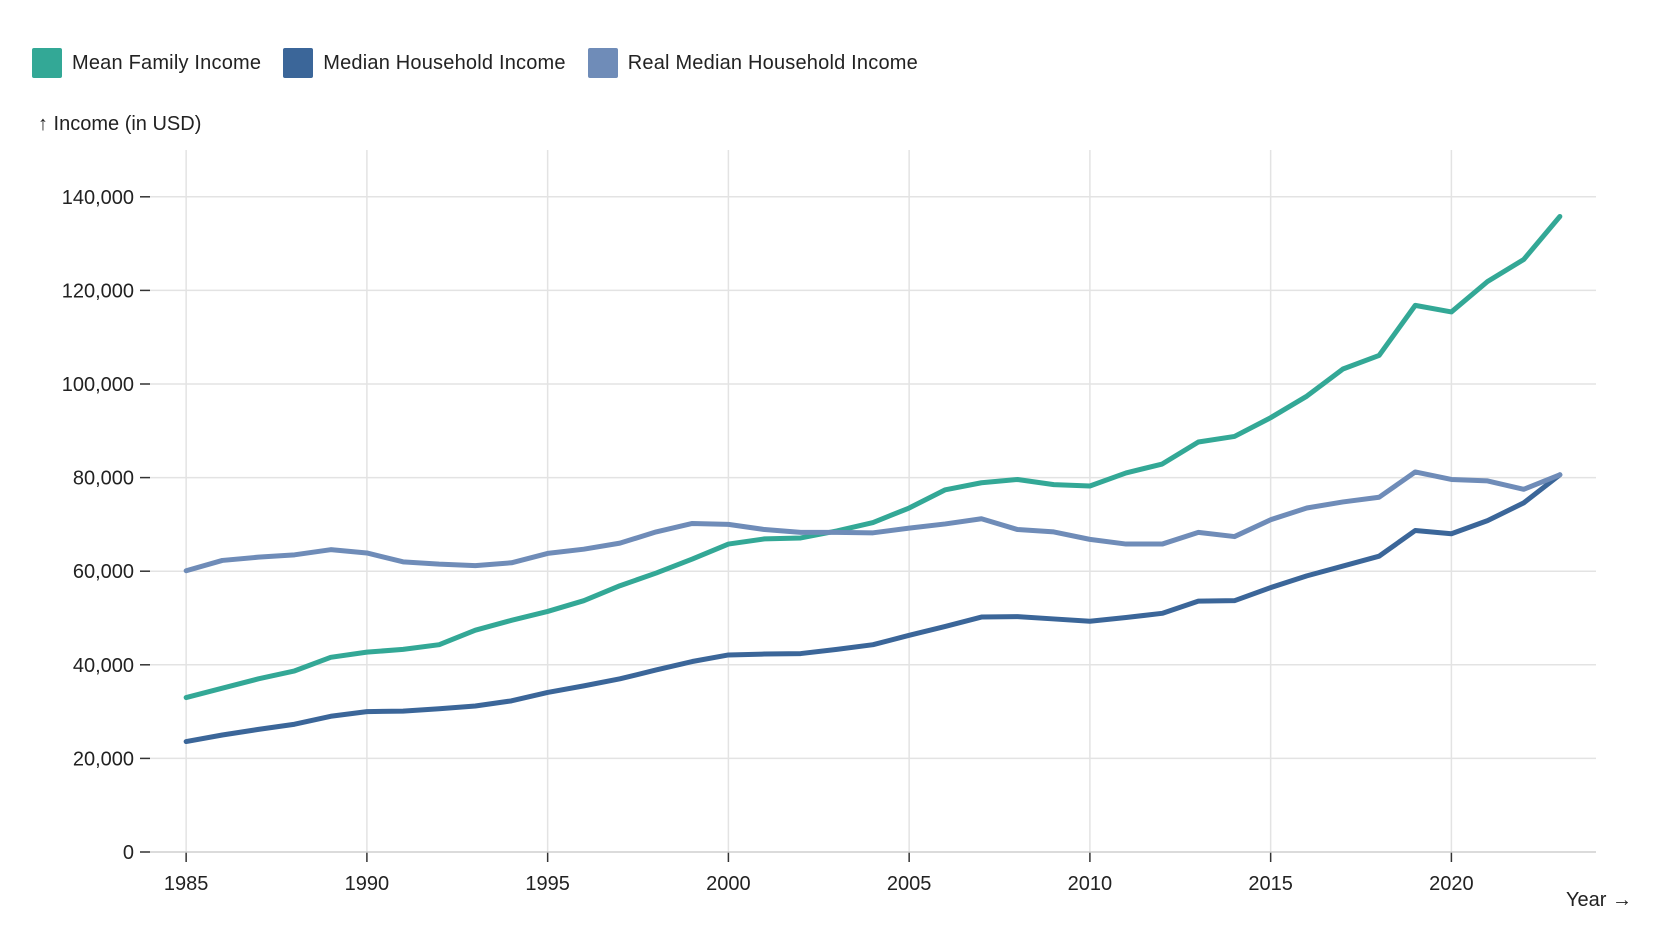 This screenshot has width=1664, height=940. I want to click on legend-label-mean-family-income: Mean Family Income, so click(167, 62).